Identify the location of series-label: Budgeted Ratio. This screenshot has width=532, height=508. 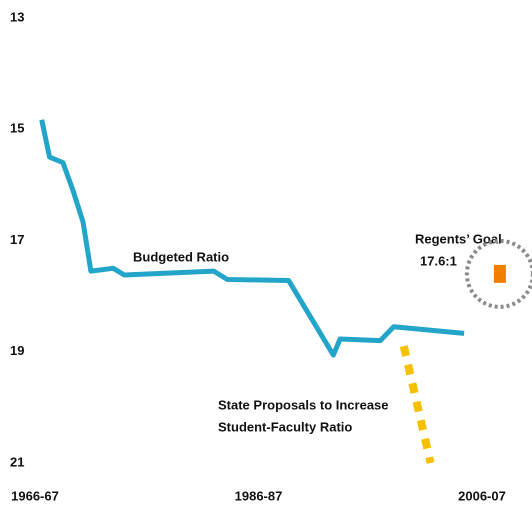
(181, 256).